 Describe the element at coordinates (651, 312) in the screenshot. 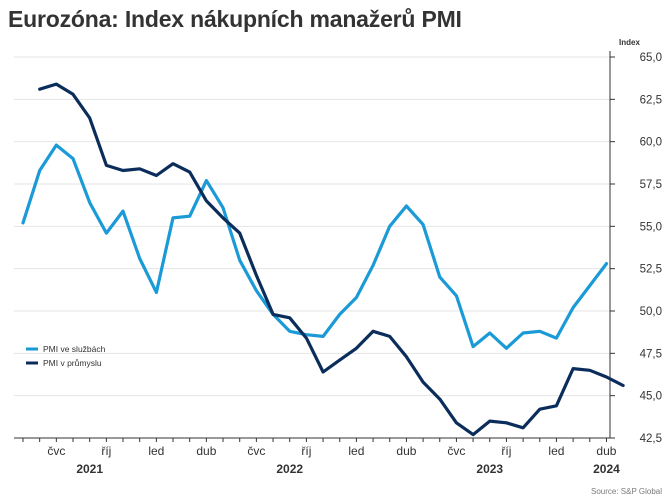

I see `y-tick-label: 50,0` at that location.